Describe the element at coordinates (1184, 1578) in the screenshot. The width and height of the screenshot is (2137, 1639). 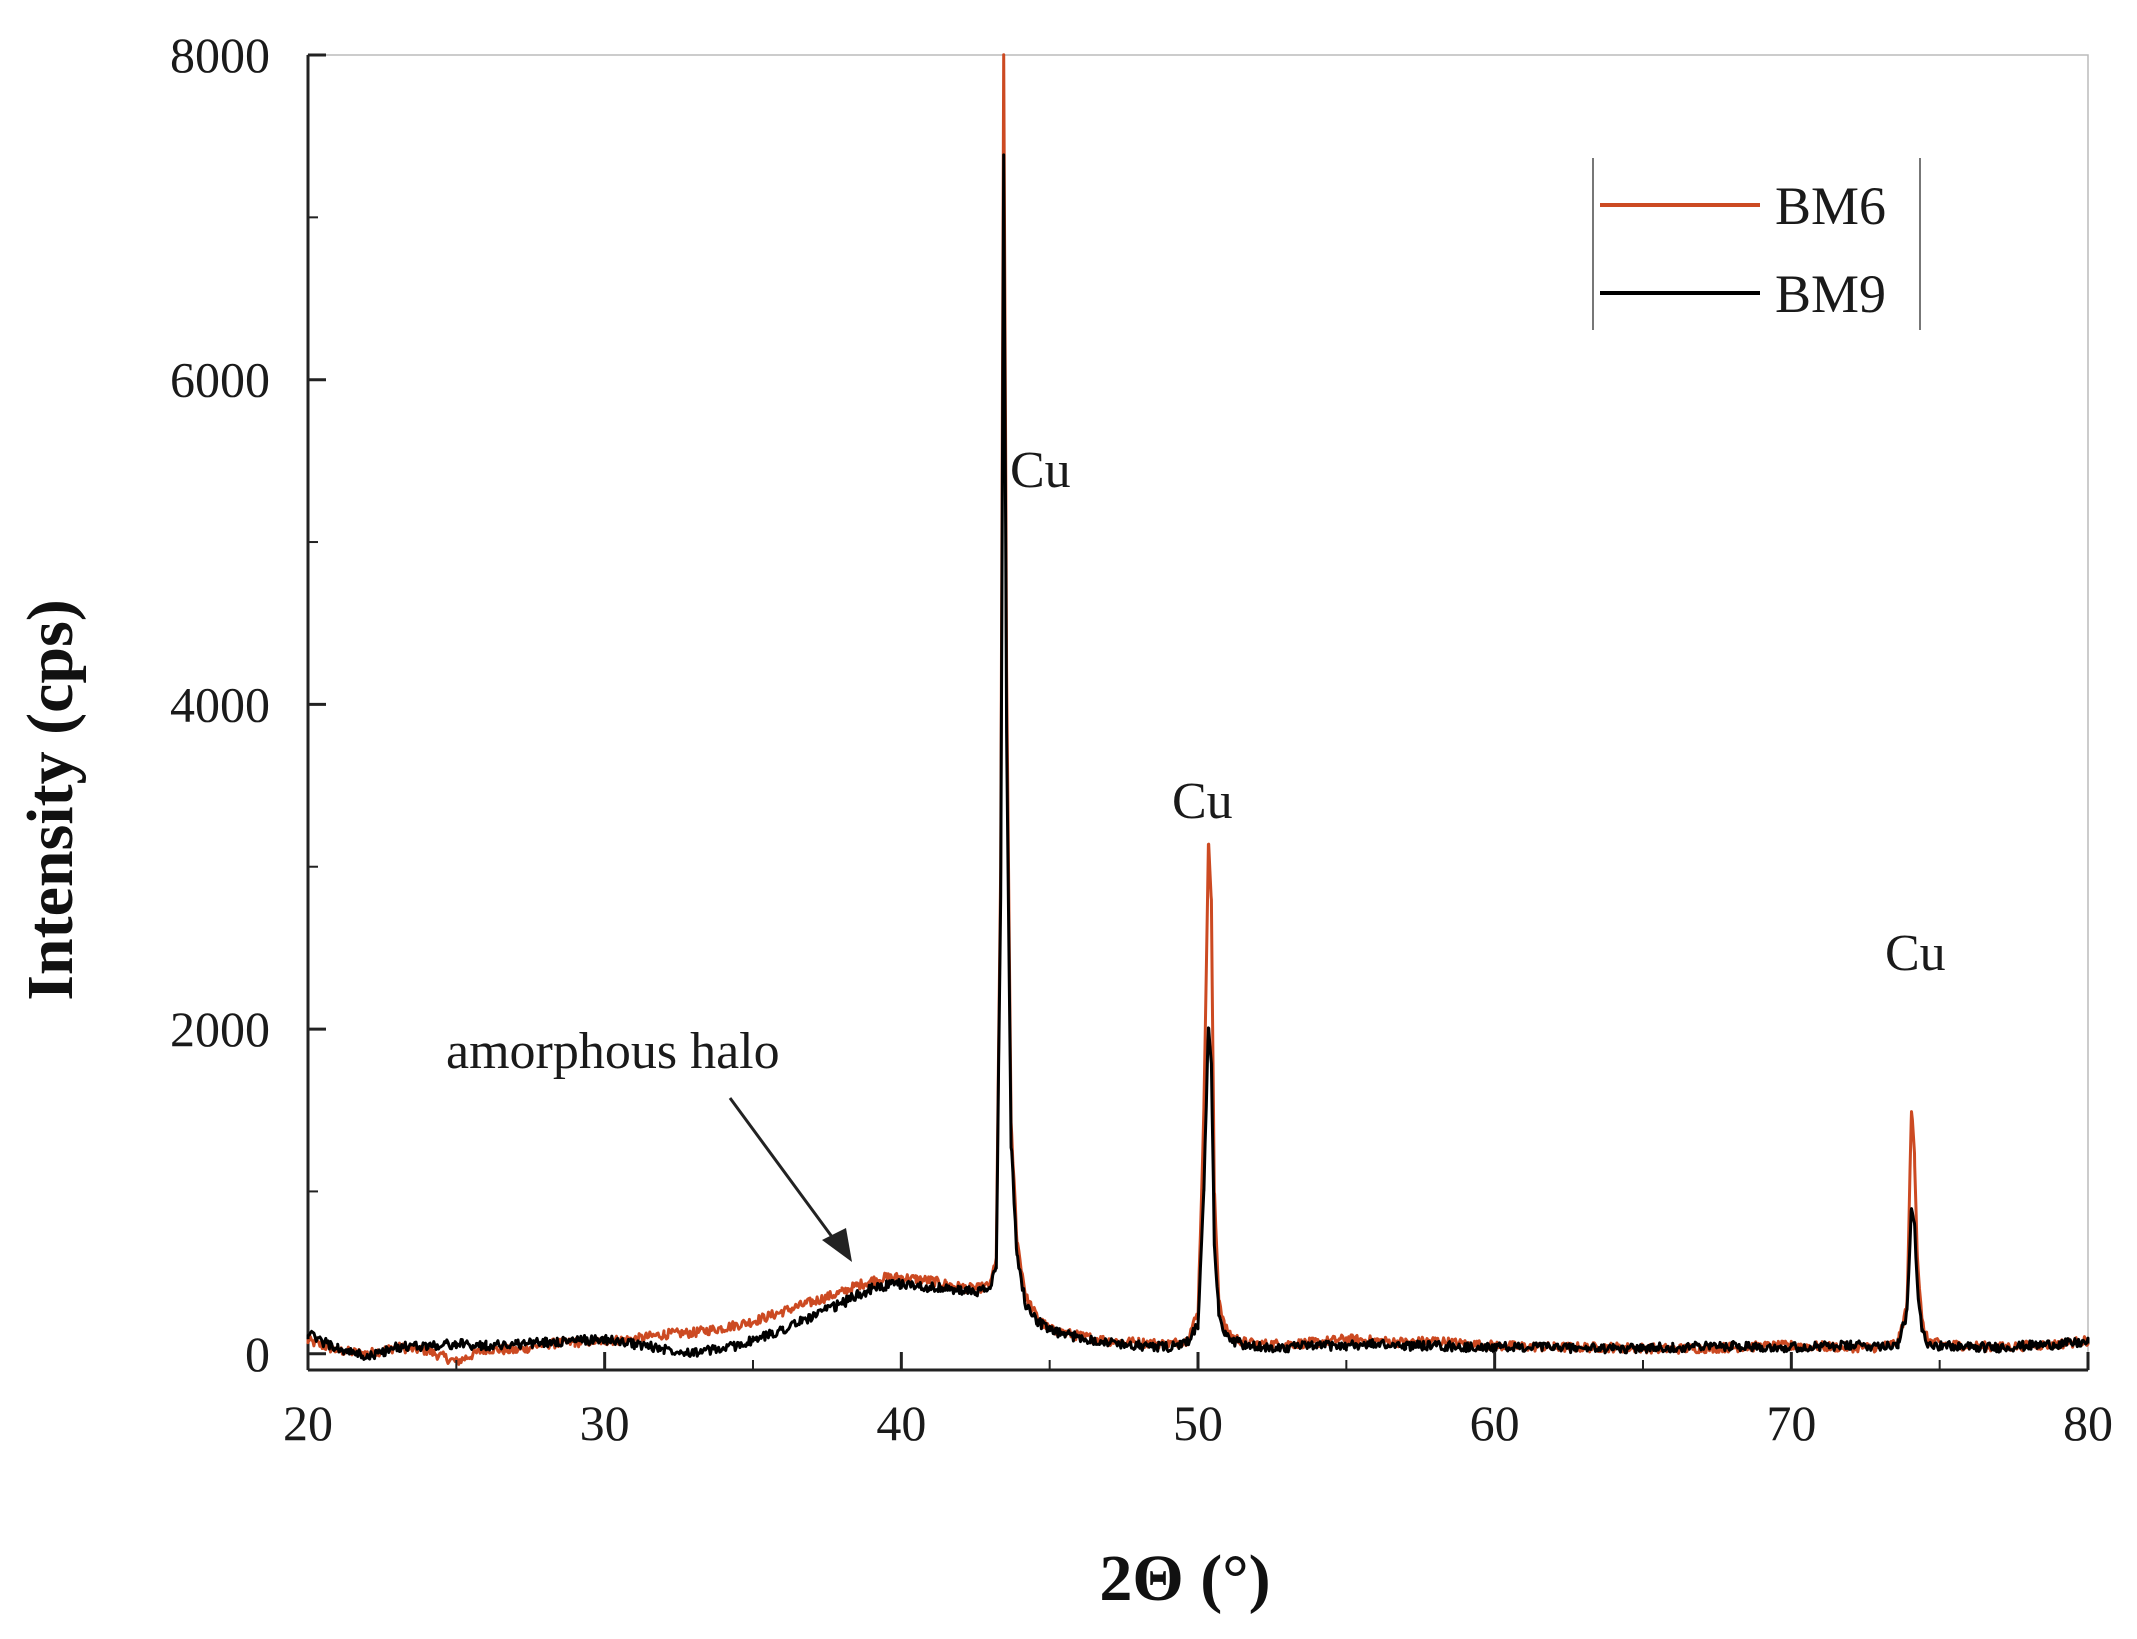
I see `x-axis-title: 2Θ (°)` at that location.